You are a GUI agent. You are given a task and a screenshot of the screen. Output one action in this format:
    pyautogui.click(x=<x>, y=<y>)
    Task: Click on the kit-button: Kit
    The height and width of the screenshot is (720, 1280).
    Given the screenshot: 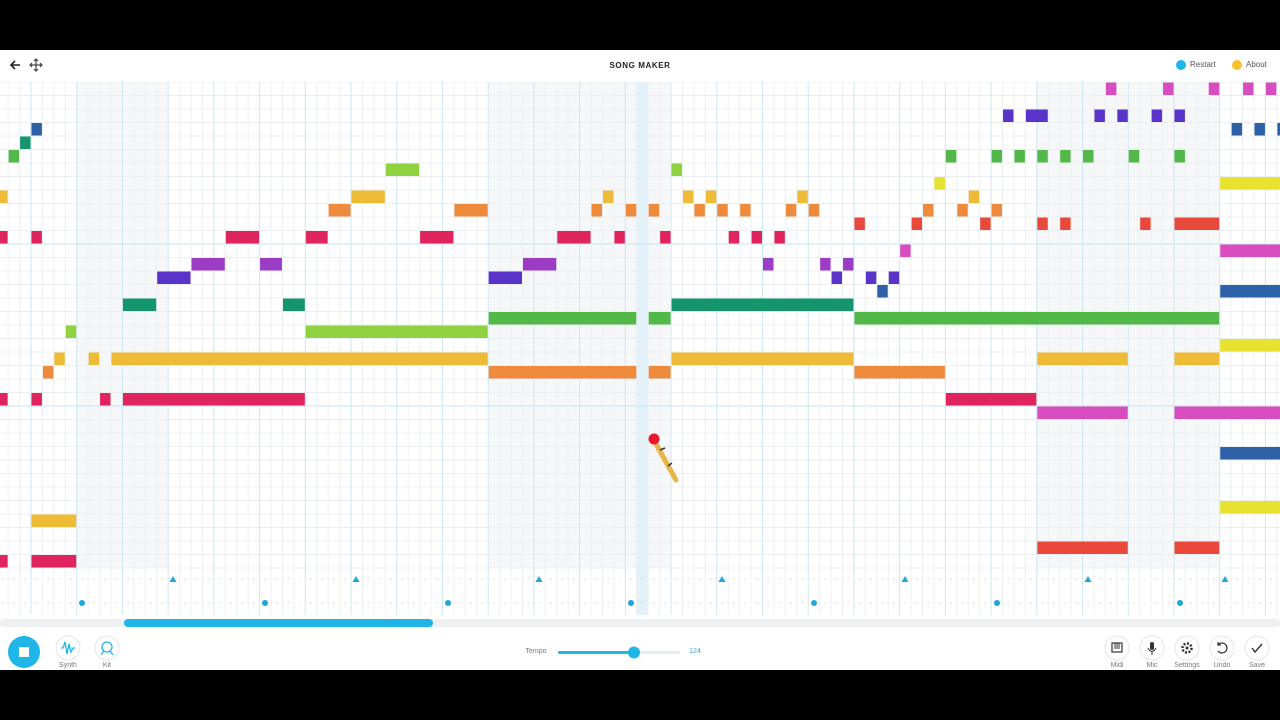 What is the action you would take?
    pyautogui.click(x=107, y=652)
    